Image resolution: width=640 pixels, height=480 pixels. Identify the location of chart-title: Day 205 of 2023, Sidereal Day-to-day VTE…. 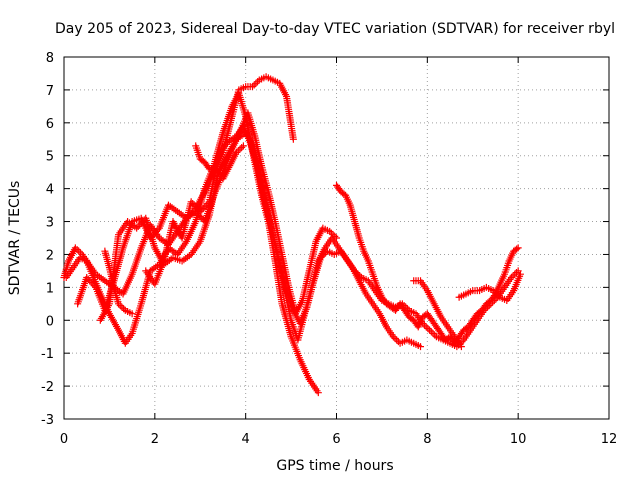
(335, 29).